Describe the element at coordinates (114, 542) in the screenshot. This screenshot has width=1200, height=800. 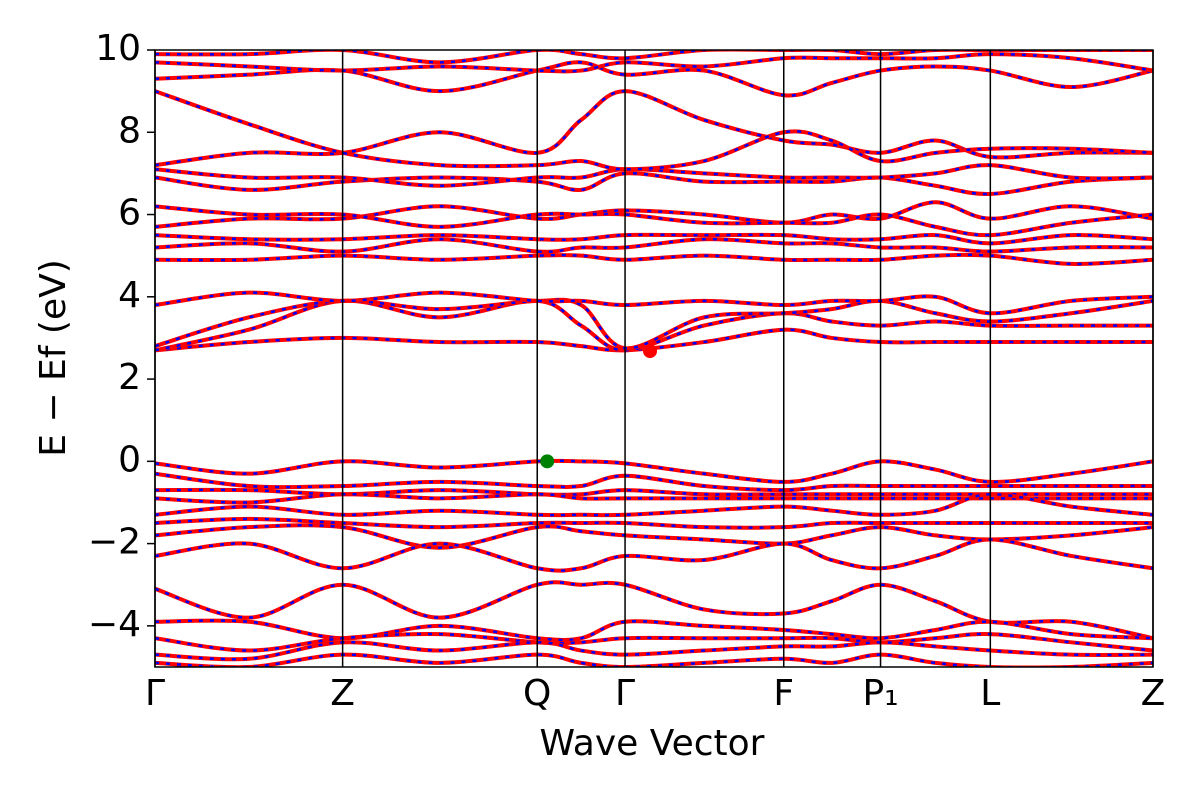
I see `y-tick-label: −2` at that location.